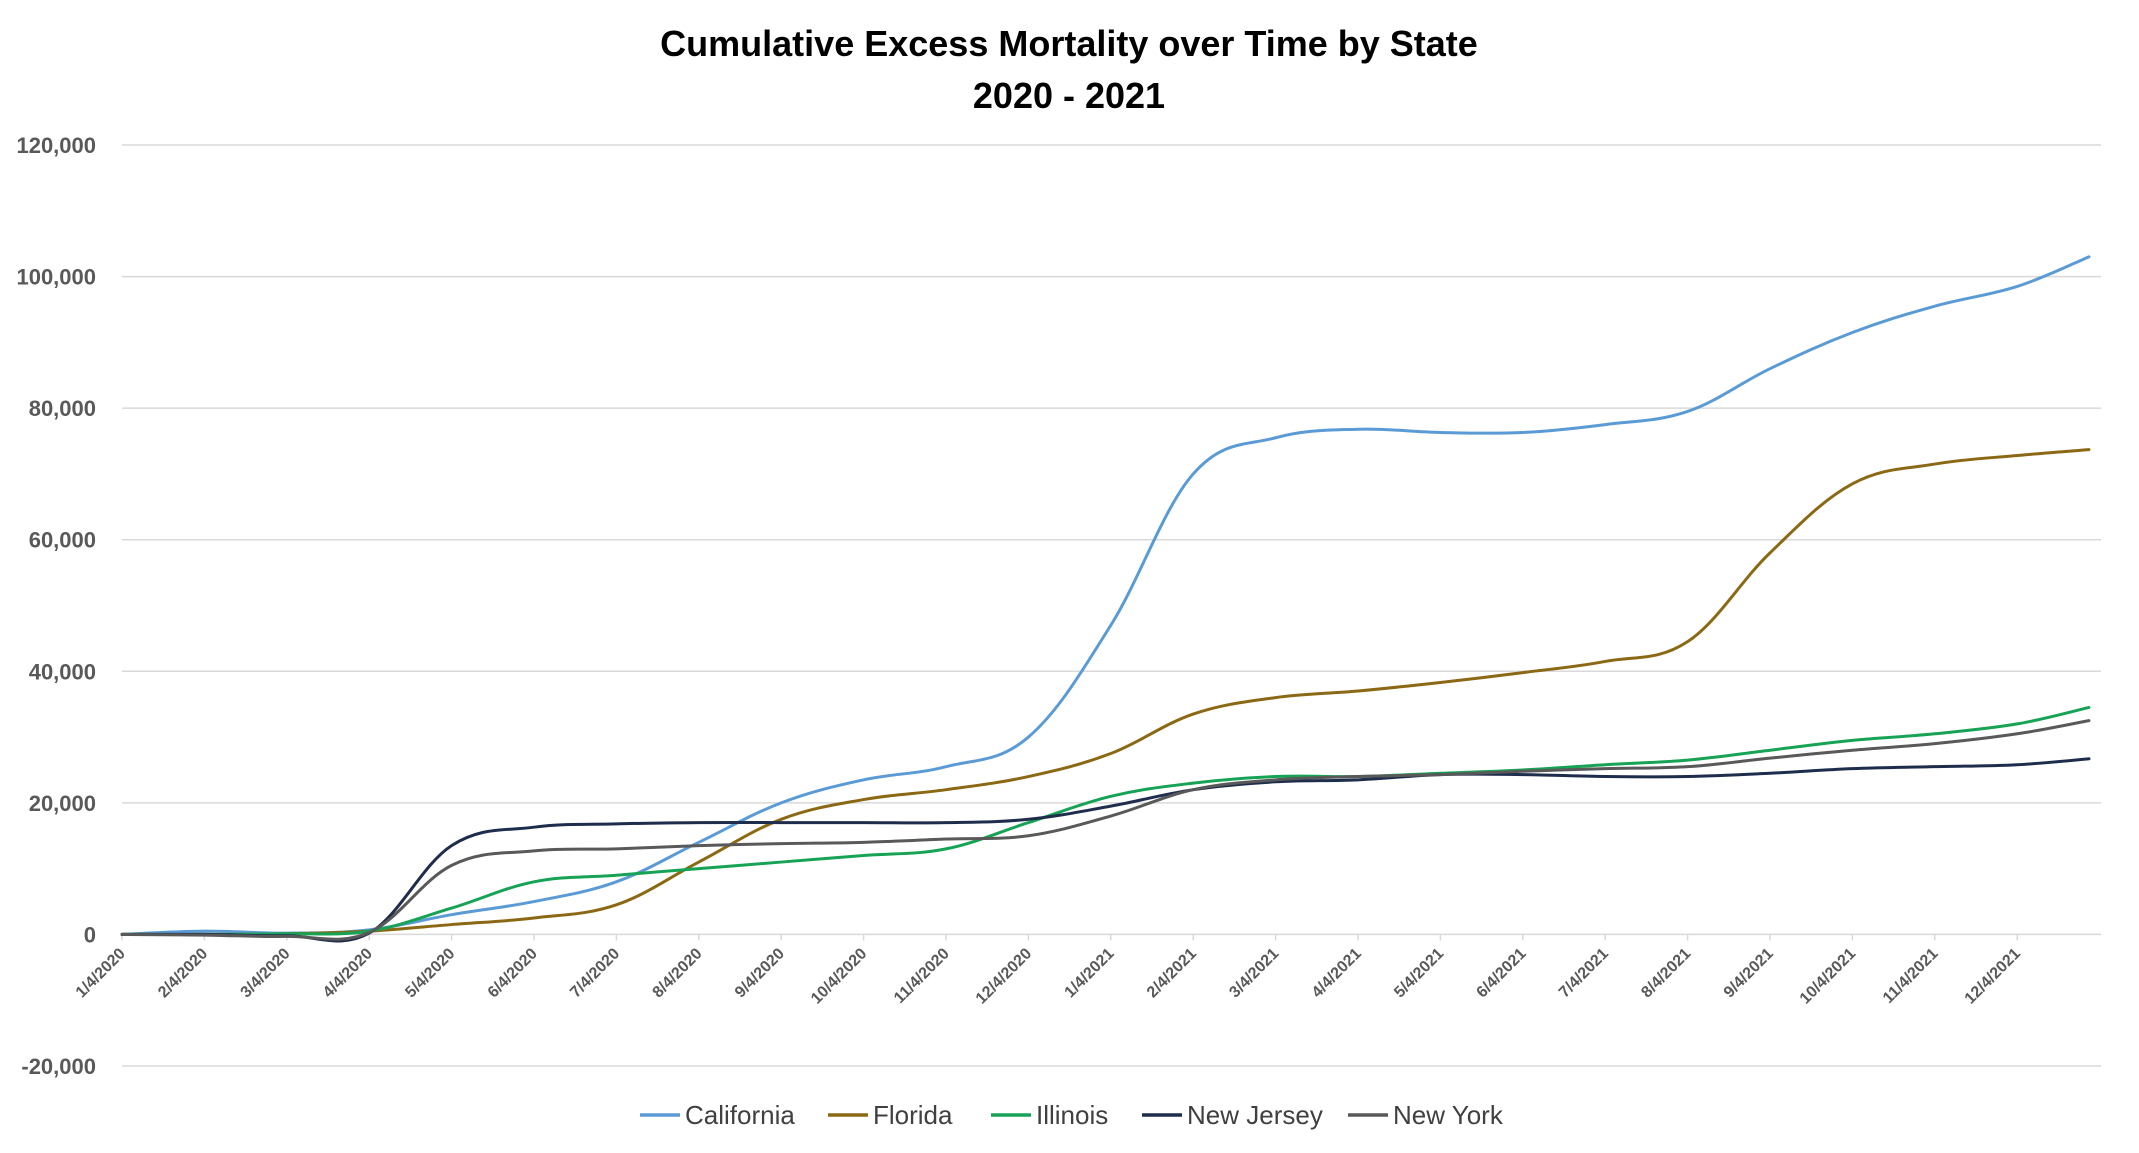 The width and height of the screenshot is (2139, 1153). What do you see at coordinates (348, 973) in the screenshot?
I see `x-tick-label: 4/4/2020` at bounding box center [348, 973].